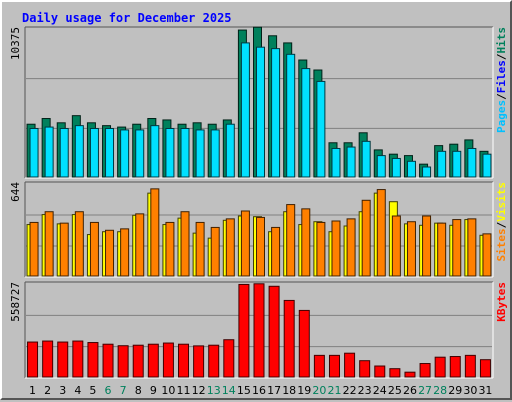 Image resolution: width=512 pixels, height=402 pixels. I want to click on legend-entry: Pages, so click(501, 116).